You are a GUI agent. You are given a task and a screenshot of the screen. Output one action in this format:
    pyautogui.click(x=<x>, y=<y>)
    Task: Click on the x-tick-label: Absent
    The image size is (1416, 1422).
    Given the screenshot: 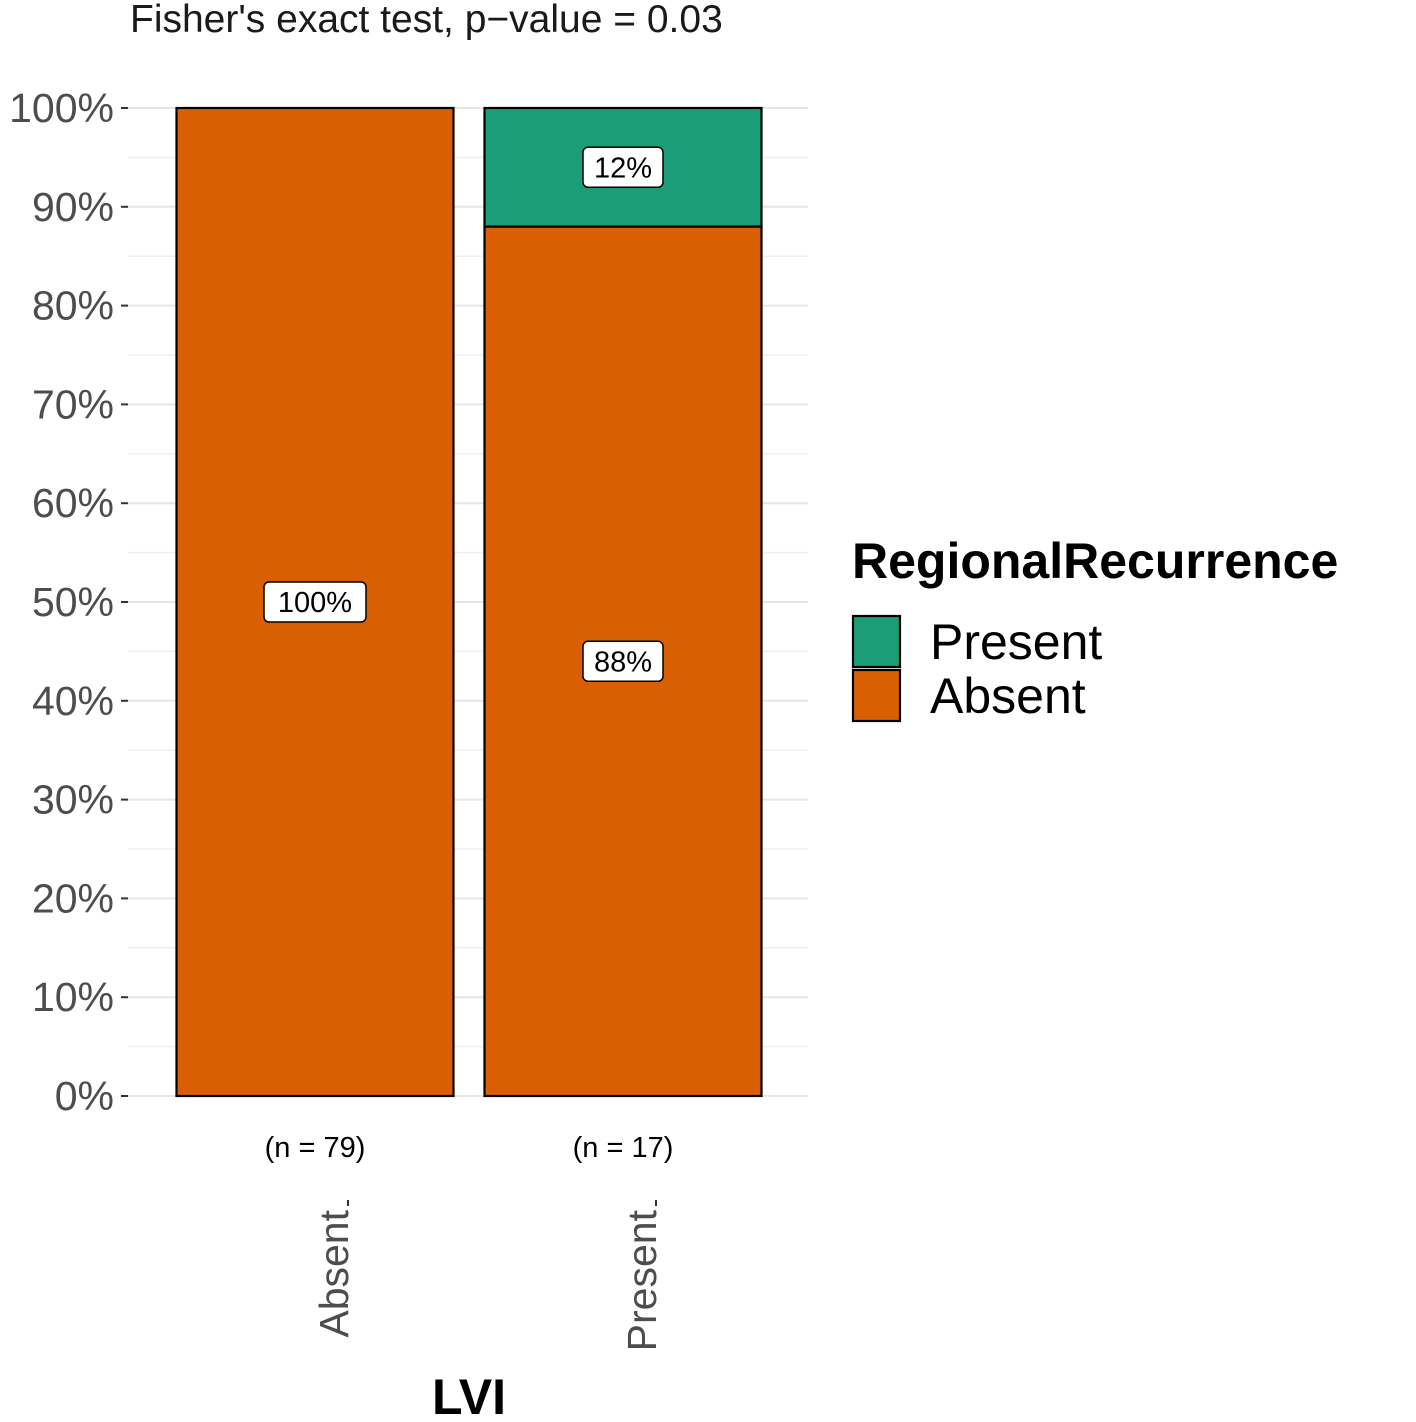 What is the action you would take?
    pyautogui.click(x=334, y=1273)
    